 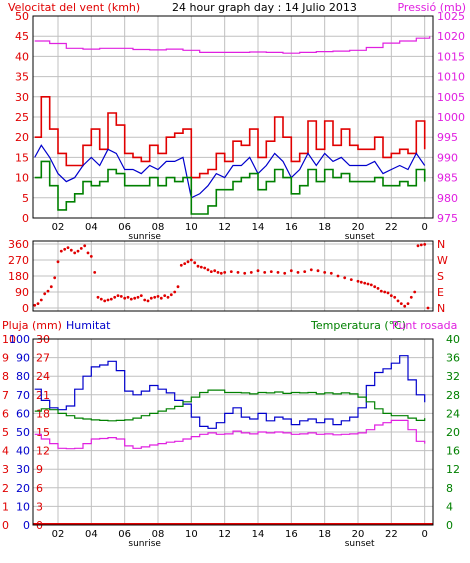 I want to click on pressure-tick: 1005, so click(x=451, y=97).